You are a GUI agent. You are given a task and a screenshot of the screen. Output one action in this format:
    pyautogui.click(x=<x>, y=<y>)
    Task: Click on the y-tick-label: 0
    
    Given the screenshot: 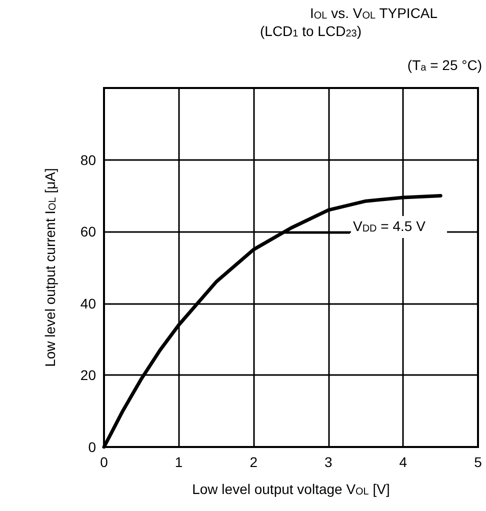 What is the action you would take?
    pyautogui.click(x=92, y=447)
    